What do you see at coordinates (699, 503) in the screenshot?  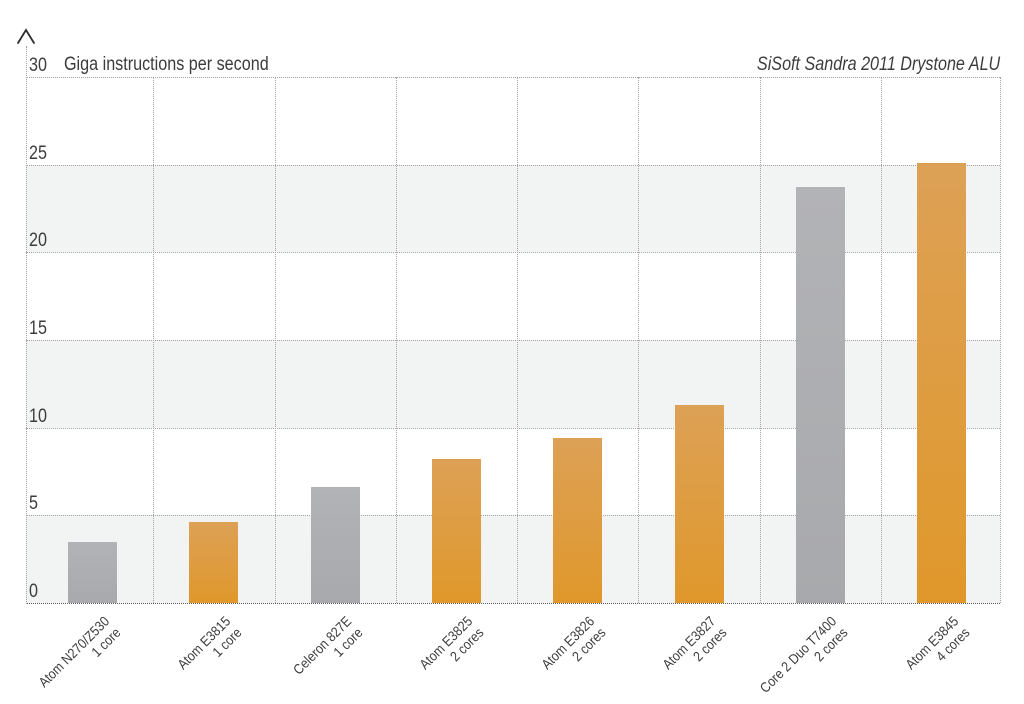 I see `bar-atom-e3827` at bounding box center [699, 503].